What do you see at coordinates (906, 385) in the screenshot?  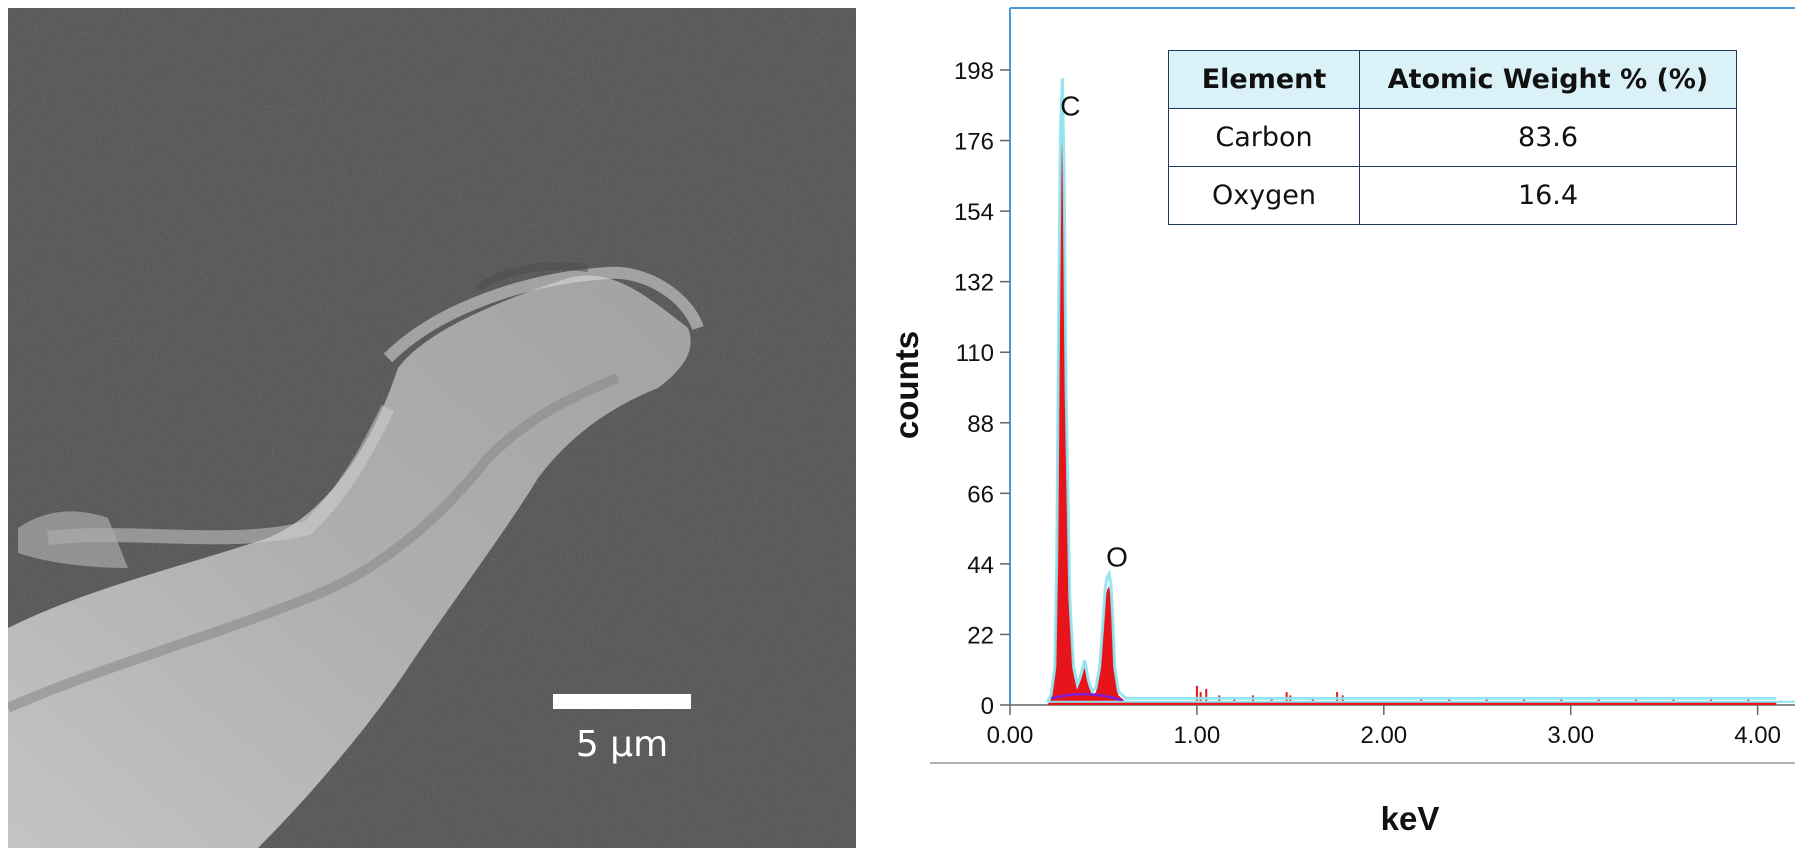 I see `y-axis-label: counts` at bounding box center [906, 385].